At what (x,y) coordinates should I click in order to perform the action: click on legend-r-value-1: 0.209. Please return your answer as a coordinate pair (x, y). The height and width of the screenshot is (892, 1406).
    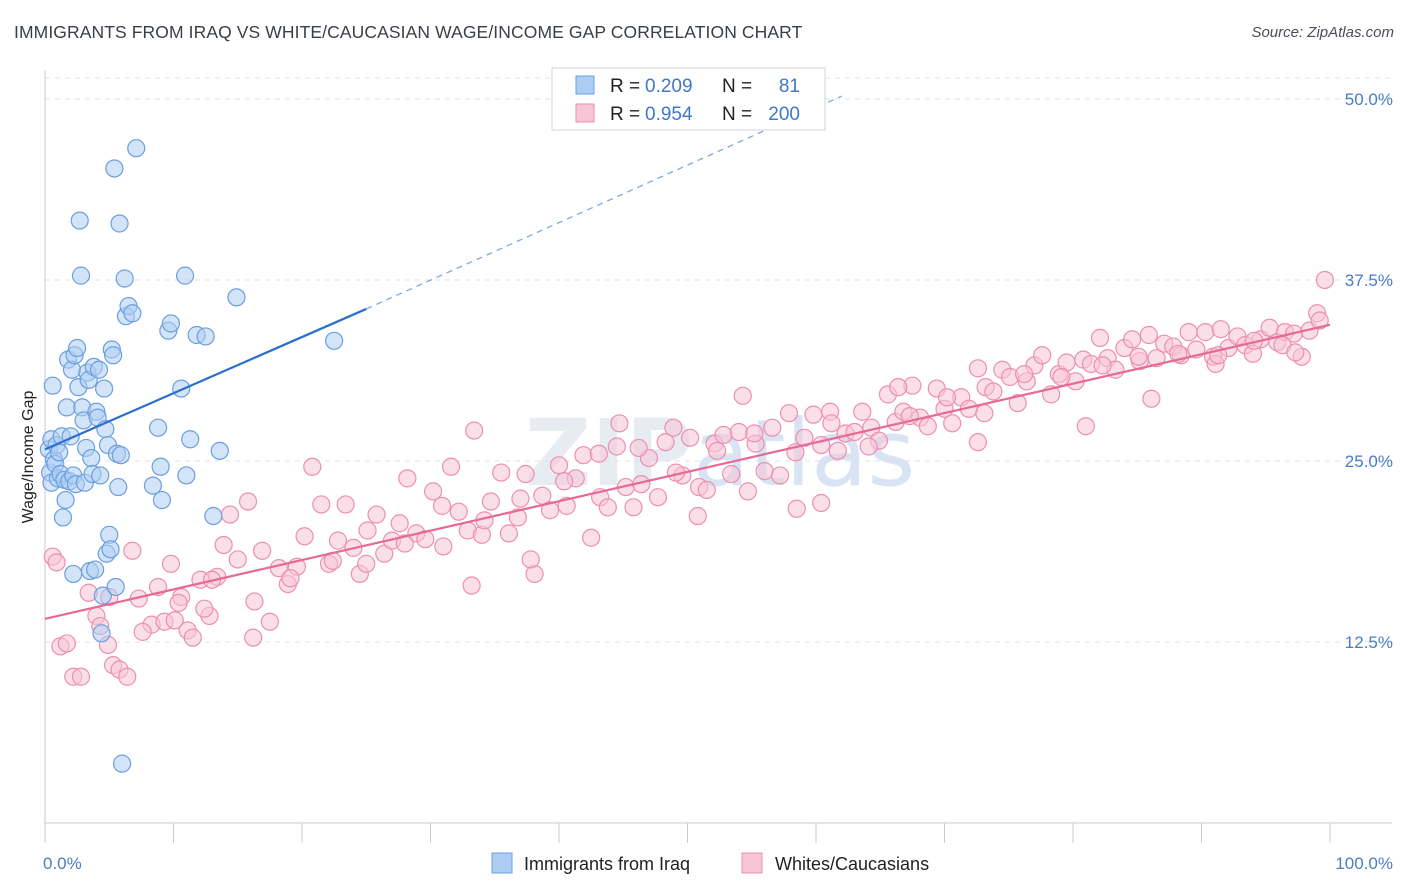
    Looking at the image, I should click on (669, 86).